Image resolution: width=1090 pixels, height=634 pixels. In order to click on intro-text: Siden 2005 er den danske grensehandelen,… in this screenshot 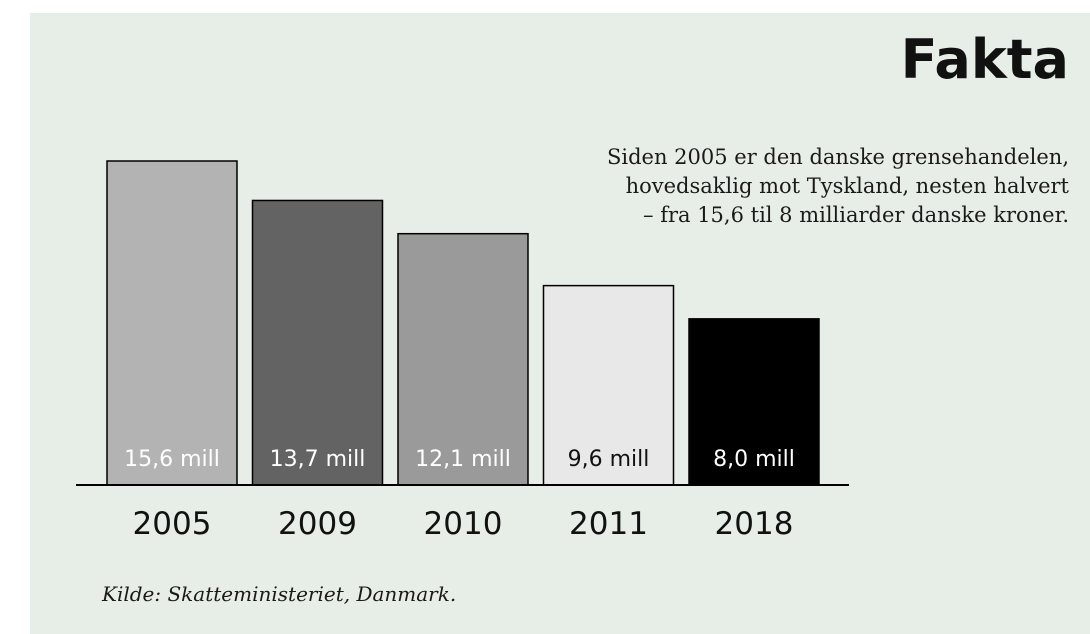, I will do `click(809, 186)`.